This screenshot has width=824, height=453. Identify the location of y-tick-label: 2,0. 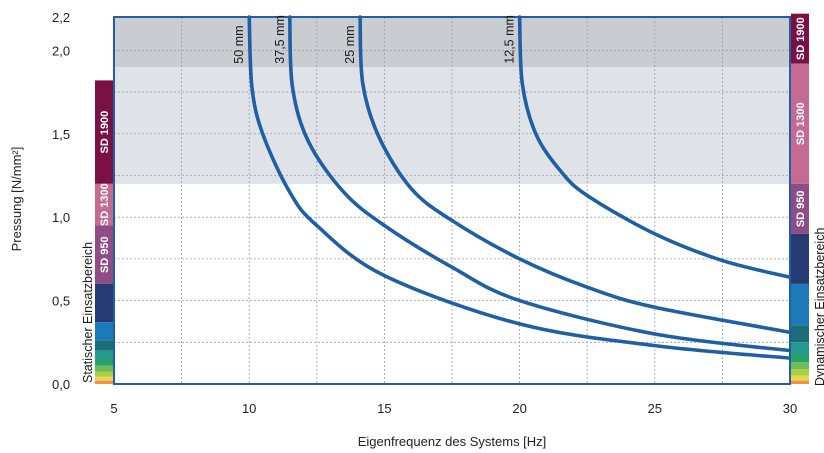
(61, 50).